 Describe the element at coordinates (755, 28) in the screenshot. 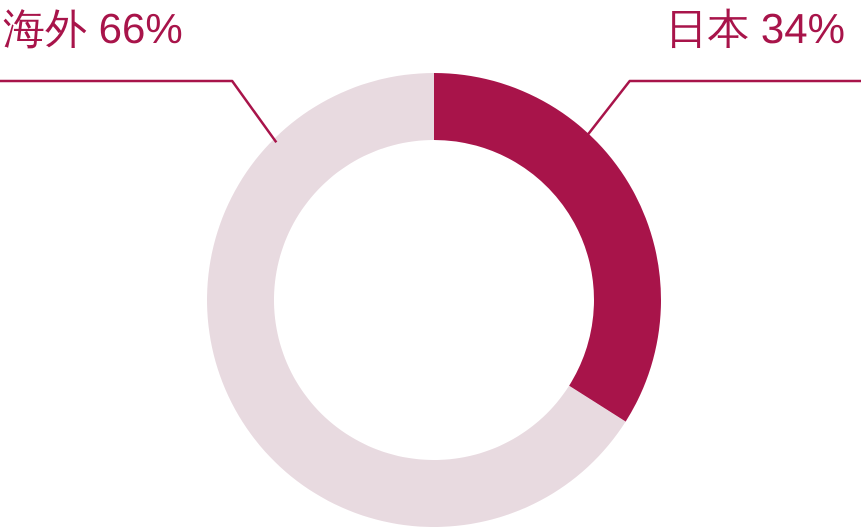

I see `slice-label: 日本 34%` at that location.